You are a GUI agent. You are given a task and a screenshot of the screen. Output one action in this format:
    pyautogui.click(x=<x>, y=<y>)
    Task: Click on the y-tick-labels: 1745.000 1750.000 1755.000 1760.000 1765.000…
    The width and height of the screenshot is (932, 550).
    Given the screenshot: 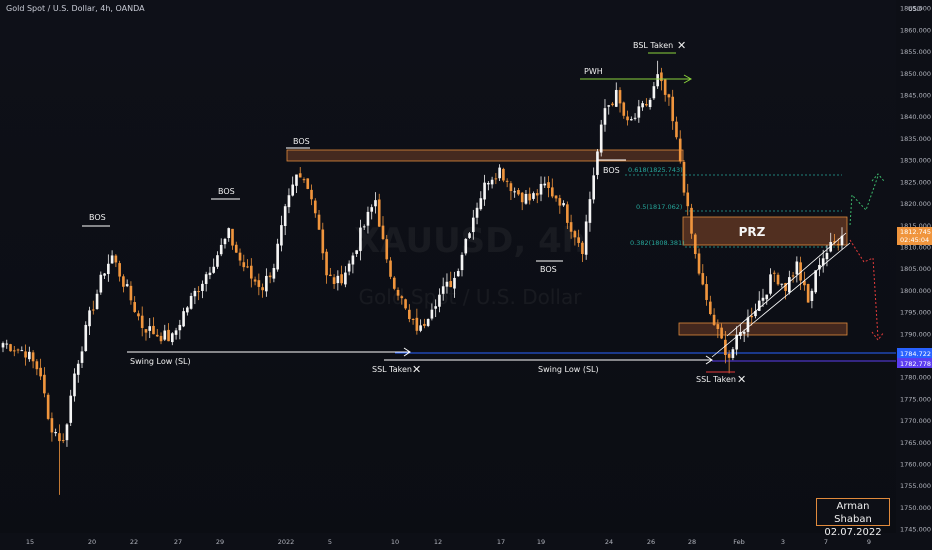 What is the action you would take?
    pyautogui.click(x=915, y=269)
    